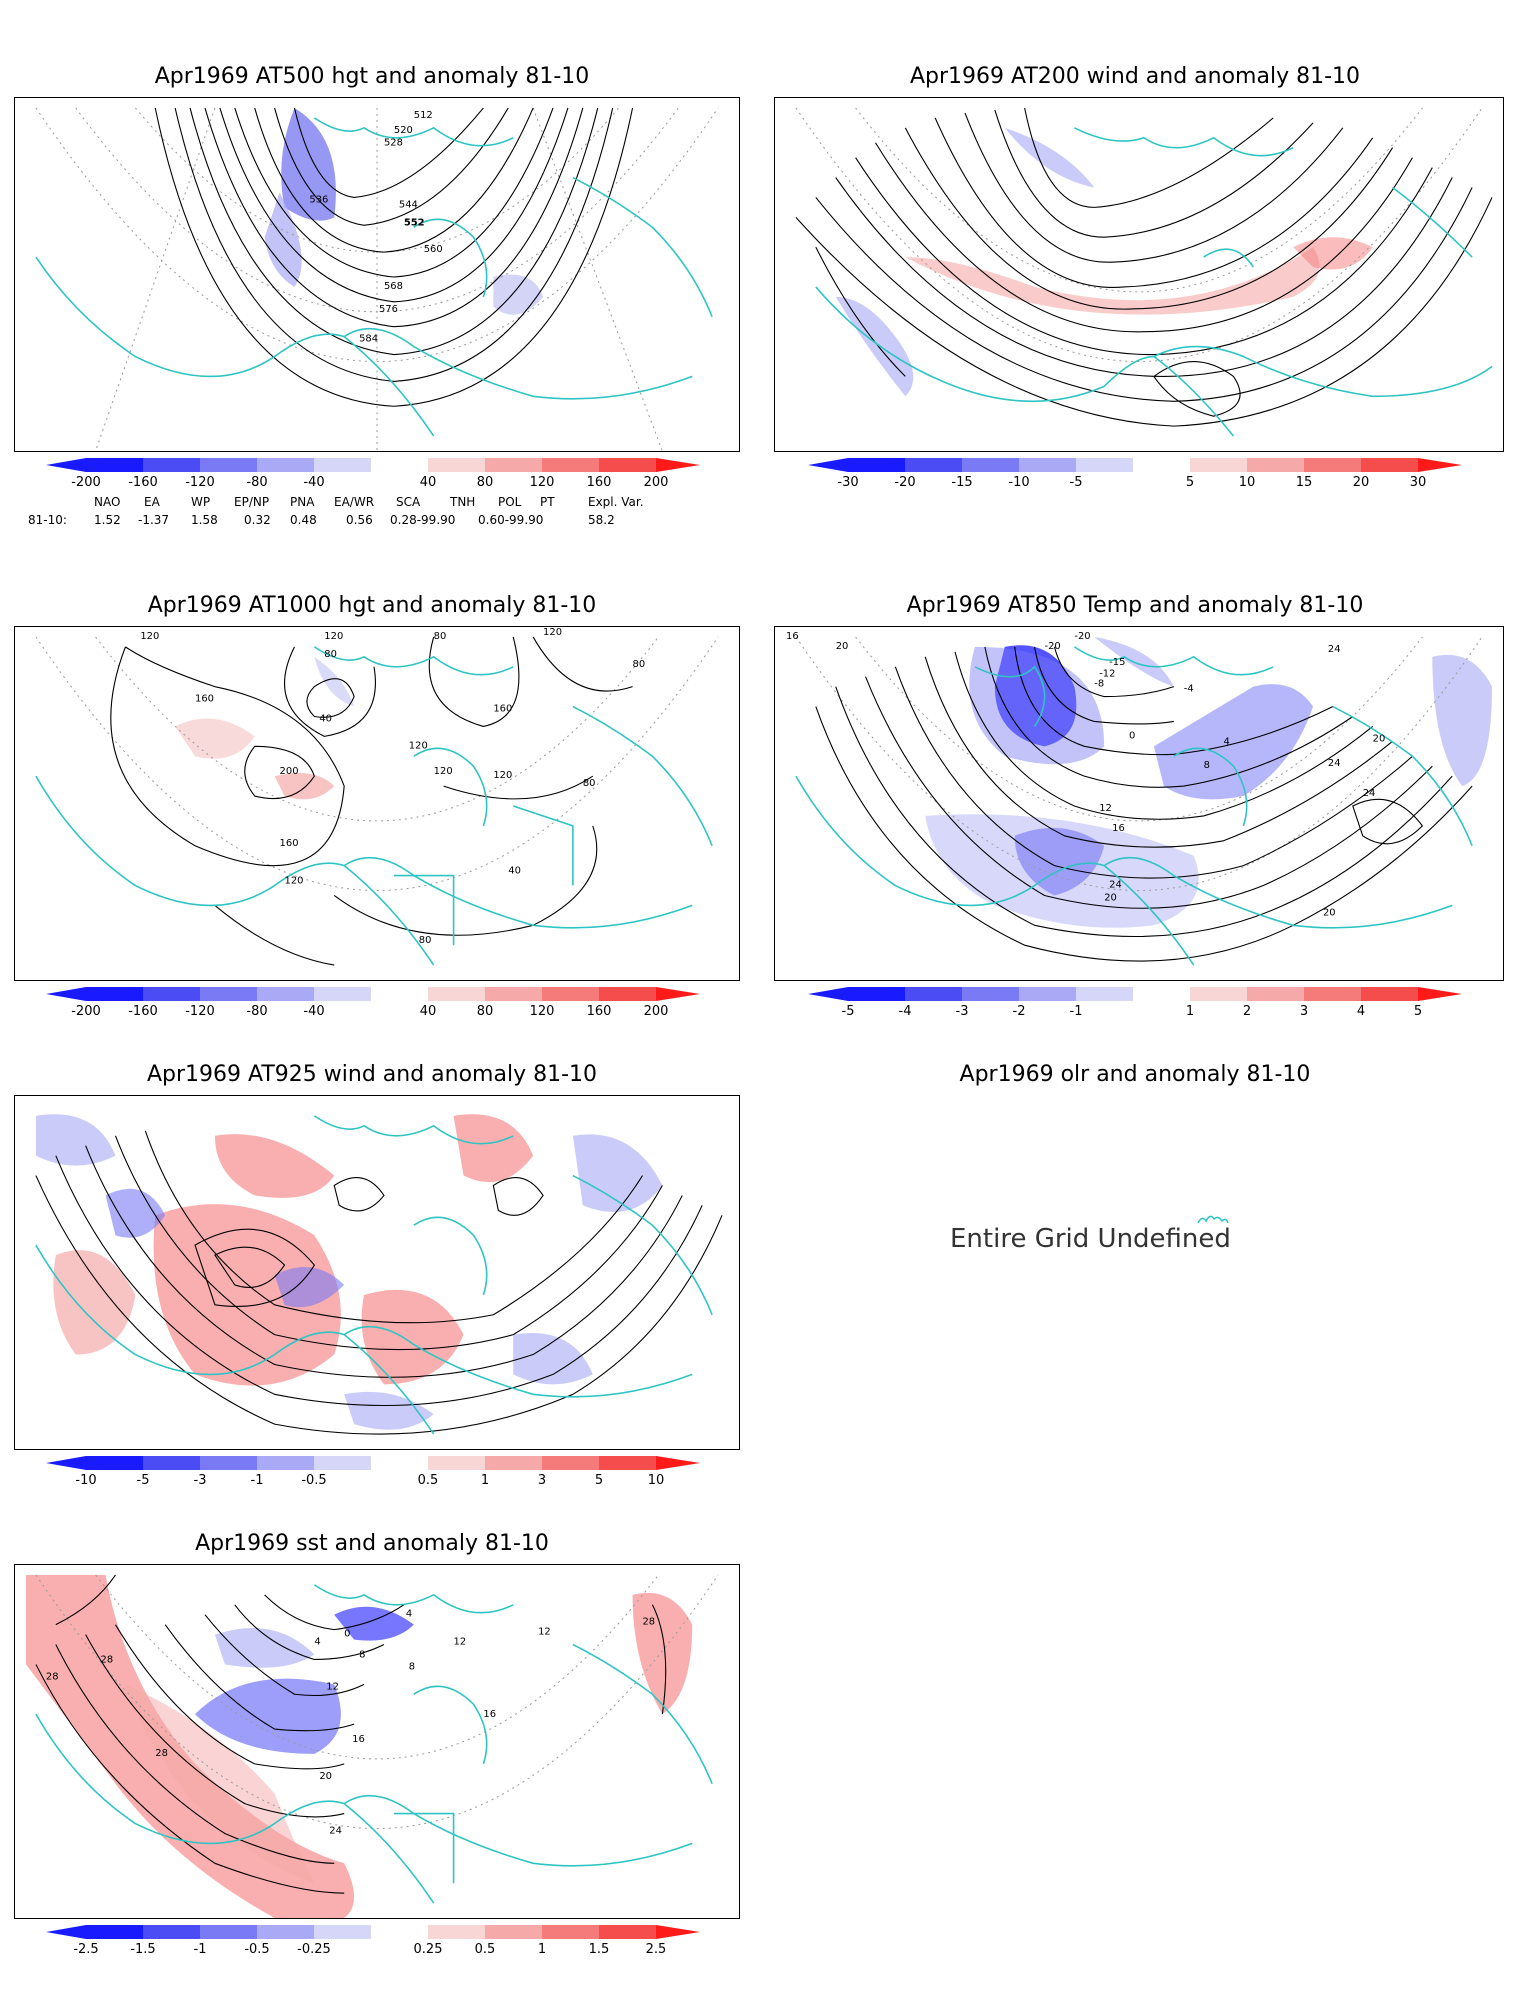 This screenshot has height=2000, width=1520. Describe the element at coordinates (372, 76) in the screenshot. I see `panel-title-500: Apr1969 AT500 hgt and anomaly 81-10` at that location.